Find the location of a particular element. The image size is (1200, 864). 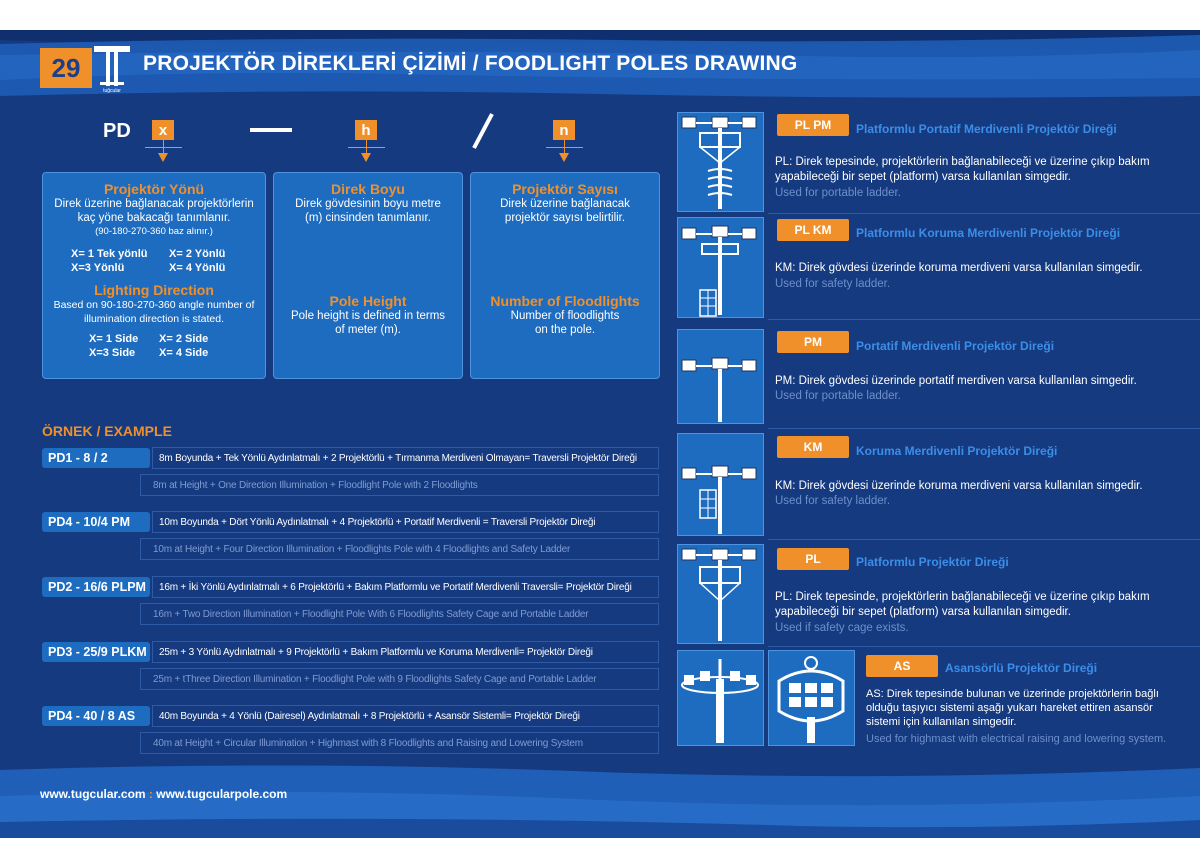

pole-illustration-plkm is located at coordinates (720, 267).